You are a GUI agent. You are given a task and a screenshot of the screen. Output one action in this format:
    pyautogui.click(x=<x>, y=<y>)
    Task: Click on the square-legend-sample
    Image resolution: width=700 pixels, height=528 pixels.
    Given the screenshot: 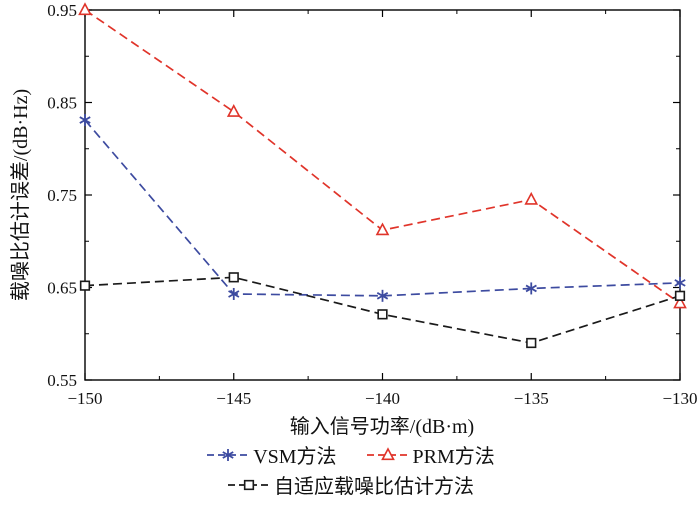 What is the action you would take?
    pyautogui.click(x=248, y=484)
    